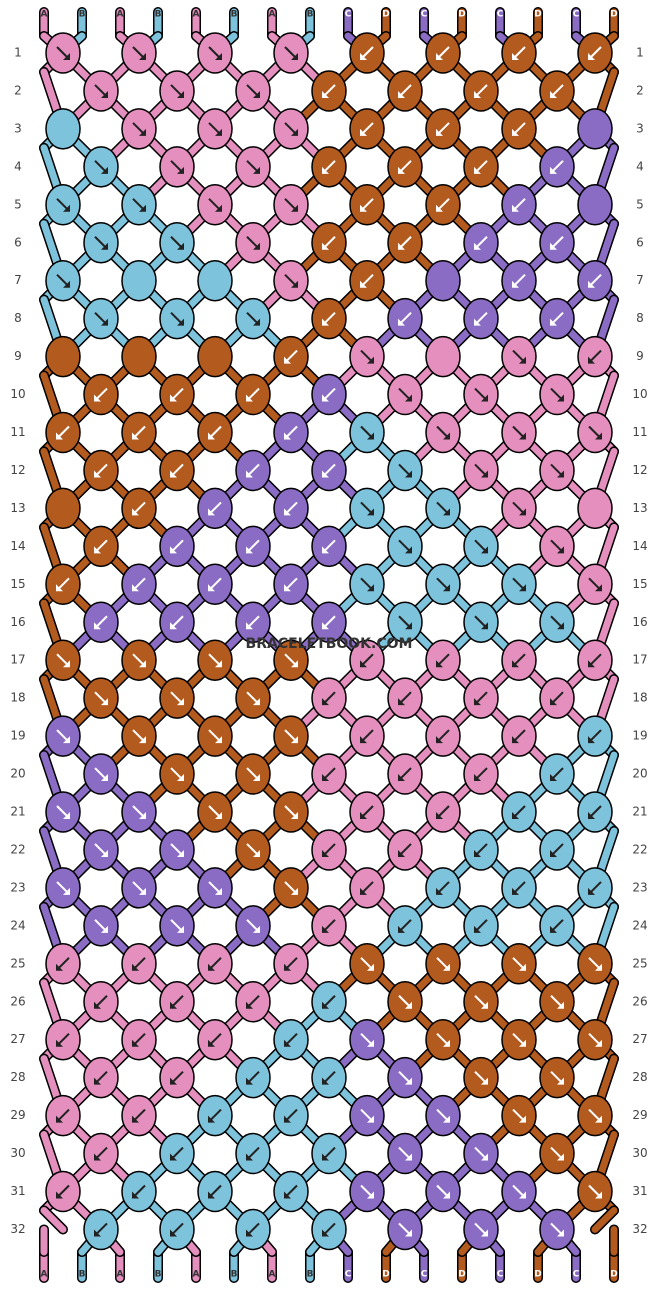  I want to click on knot-body, so click(595, 508).